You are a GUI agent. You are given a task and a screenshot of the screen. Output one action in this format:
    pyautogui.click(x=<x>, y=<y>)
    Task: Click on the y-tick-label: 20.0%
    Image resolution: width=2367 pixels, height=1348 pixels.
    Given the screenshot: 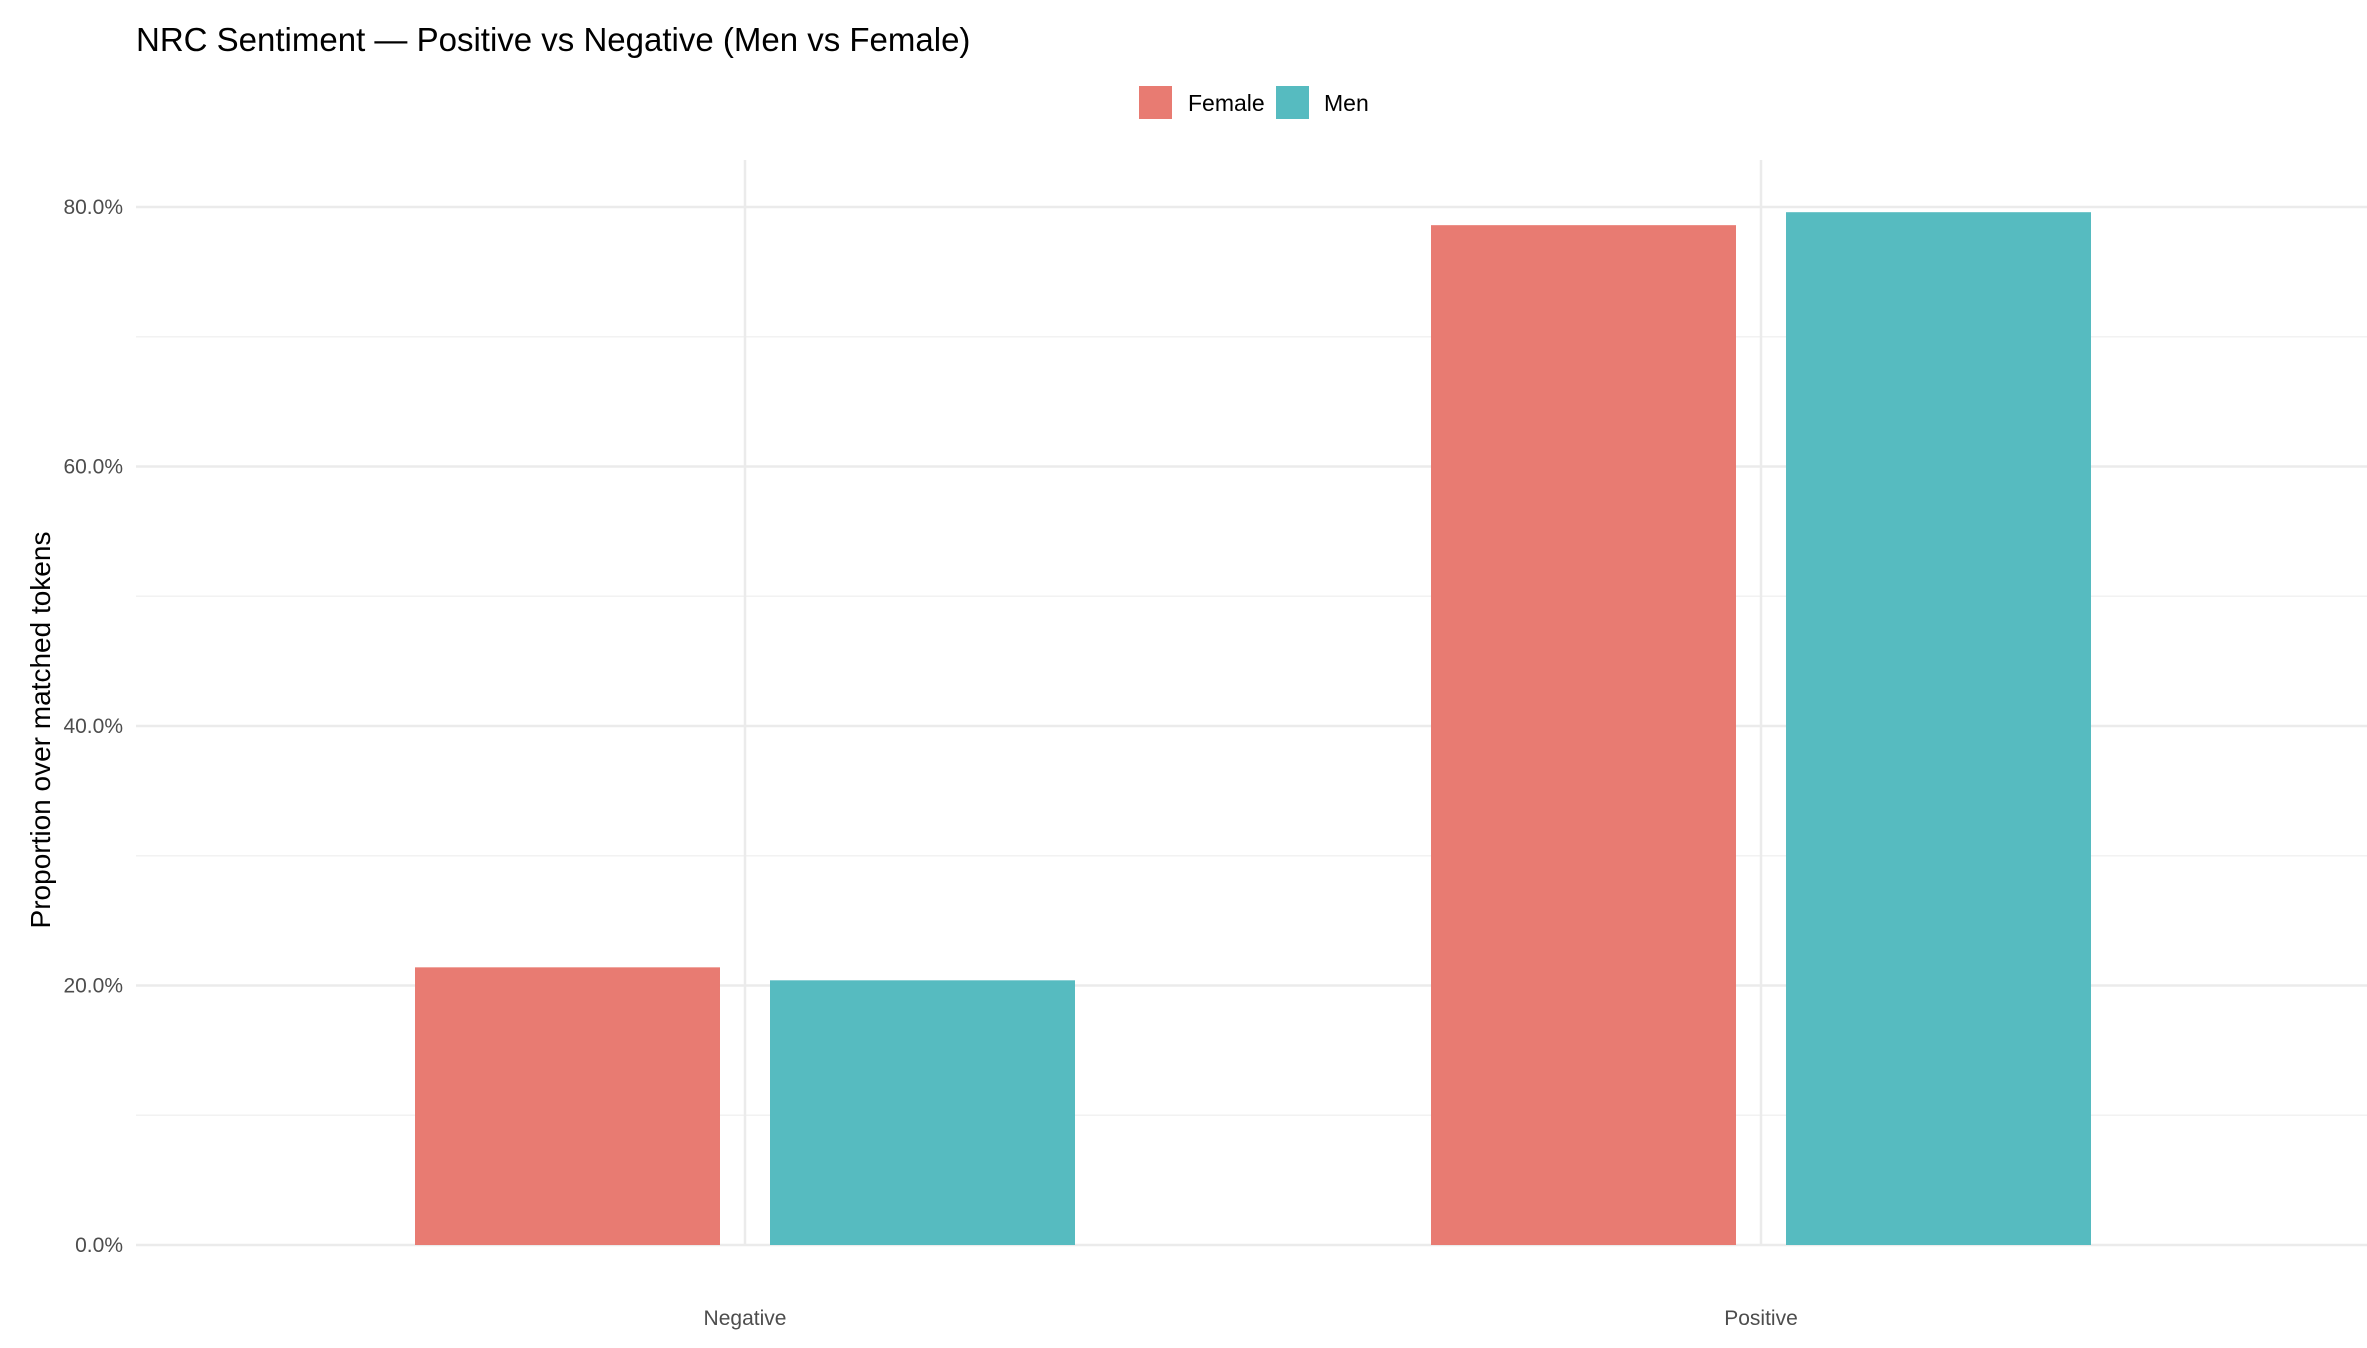 What is the action you would take?
    pyautogui.click(x=93, y=986)
    